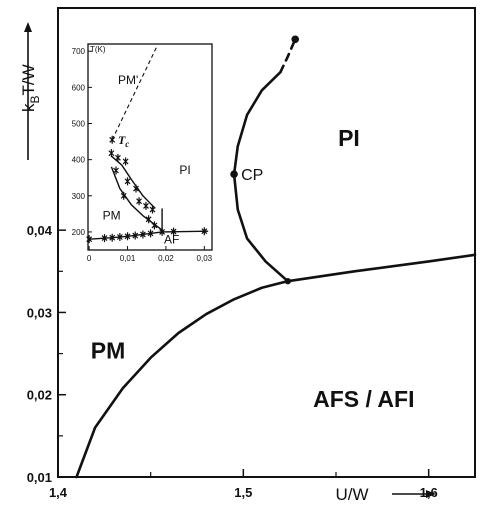  I want to click on y-axis-arrow-head, so click(28, 27).